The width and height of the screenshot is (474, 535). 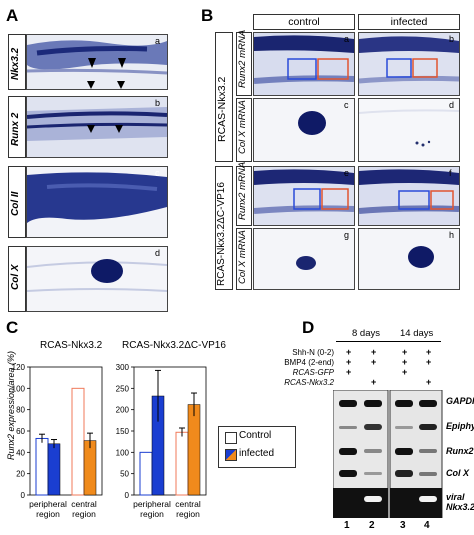 I want to click on panel-a-letter-d: d, so click(x=158, y=253).